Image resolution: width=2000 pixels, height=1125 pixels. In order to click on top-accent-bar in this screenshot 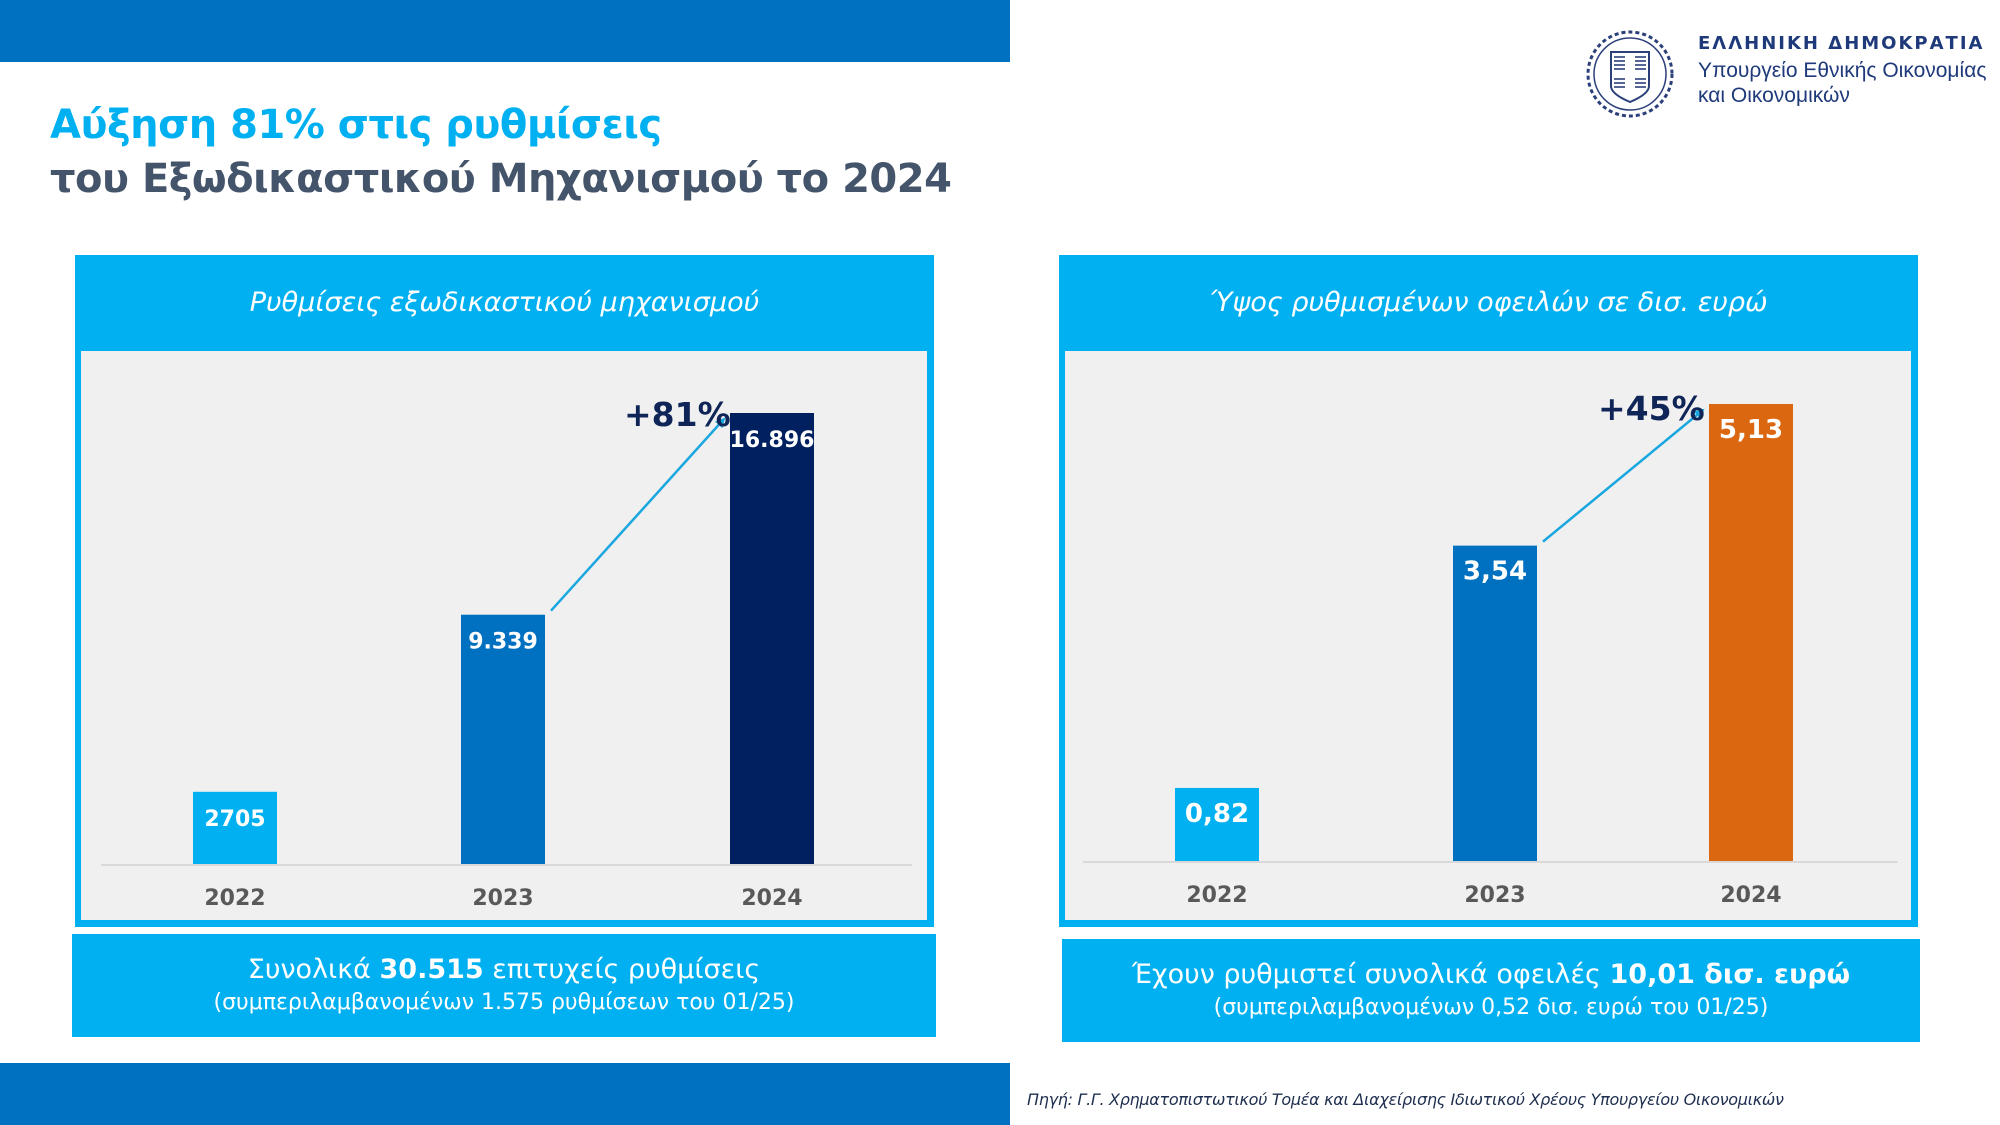, I will do `click(505, 31)`.